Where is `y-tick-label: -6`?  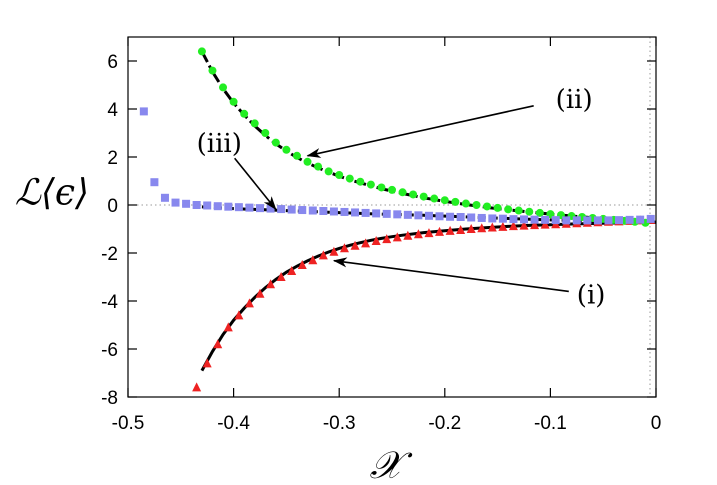 y-tick-label: -6 is located at coordinates (109, 350).